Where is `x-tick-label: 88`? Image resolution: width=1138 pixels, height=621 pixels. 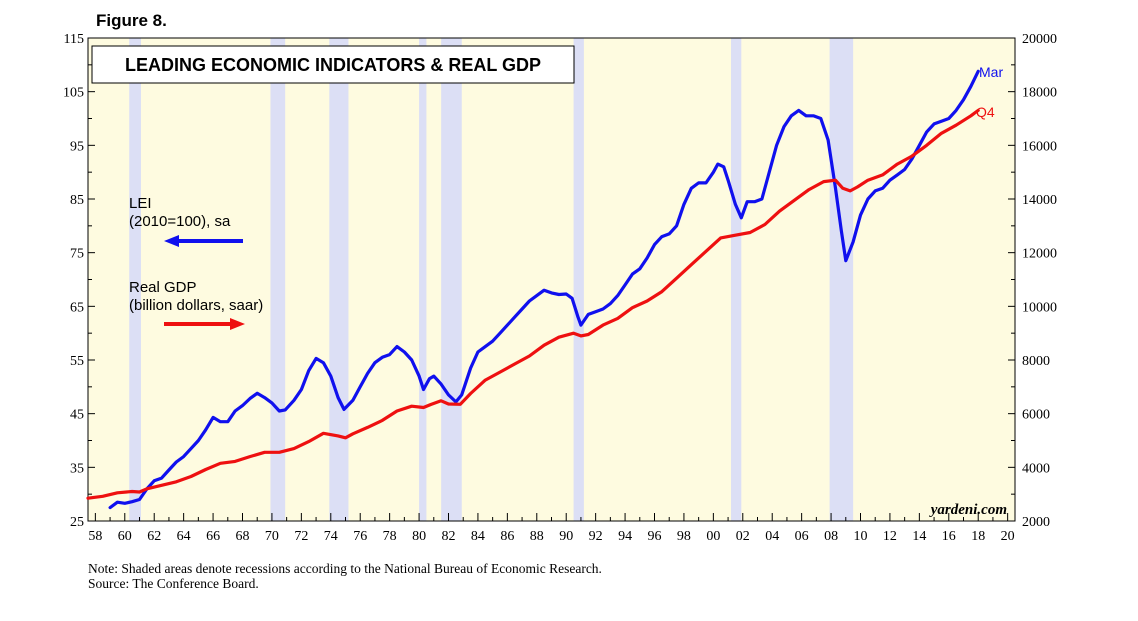 x-tick-label: 88 is located at coordinates (537, 536).